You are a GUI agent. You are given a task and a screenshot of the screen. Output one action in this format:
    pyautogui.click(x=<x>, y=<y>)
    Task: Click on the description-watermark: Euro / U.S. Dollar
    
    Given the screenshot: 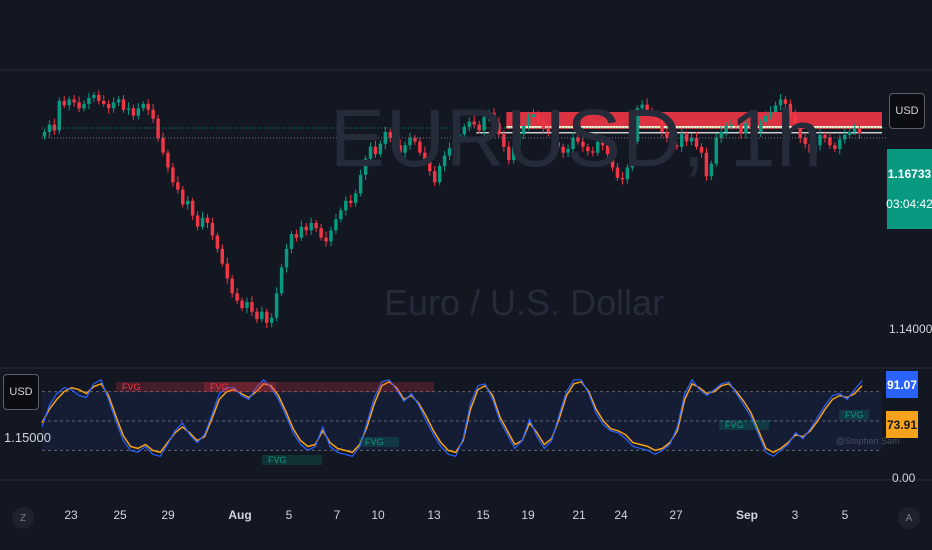 What is the action you would take?
    pyautogui.click(x=524, y=302)
    